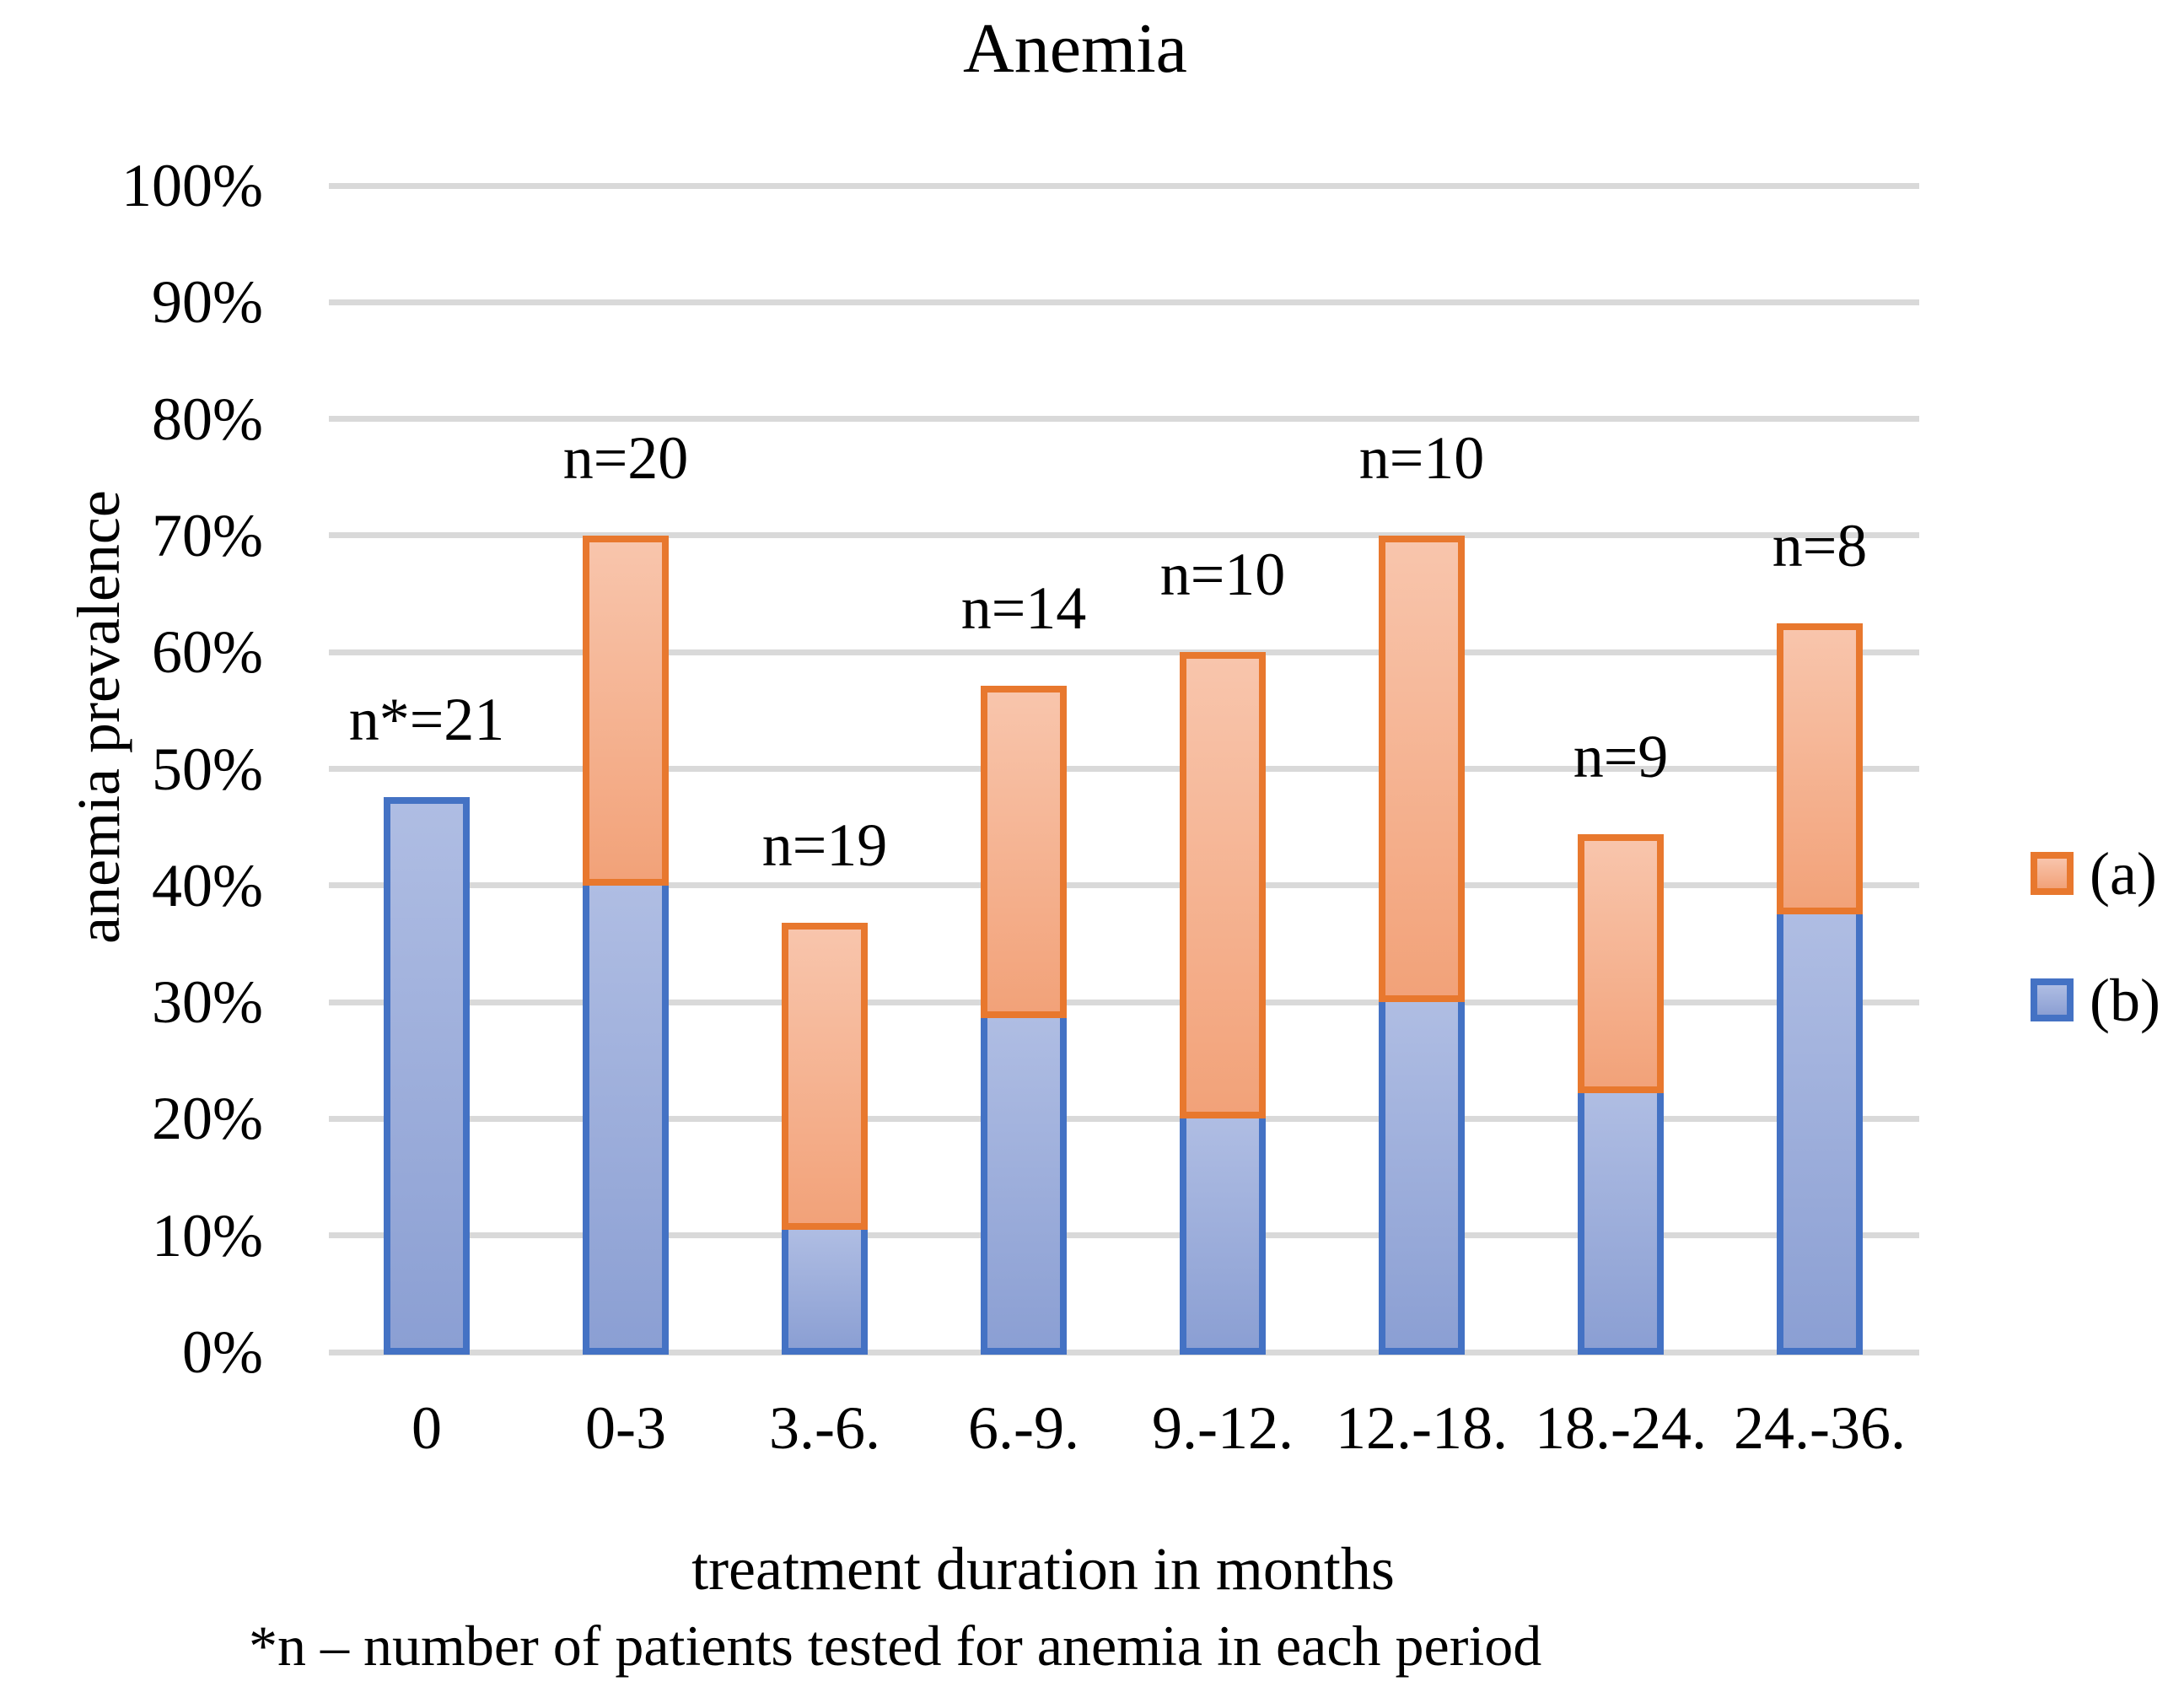 The height and width of the screenshot is (1703, 2184). What do you see at coordinates (825, 1076) in the screenshot?
I see `bar-segment-a-3.-6.` at bounding box center [825, 1076].